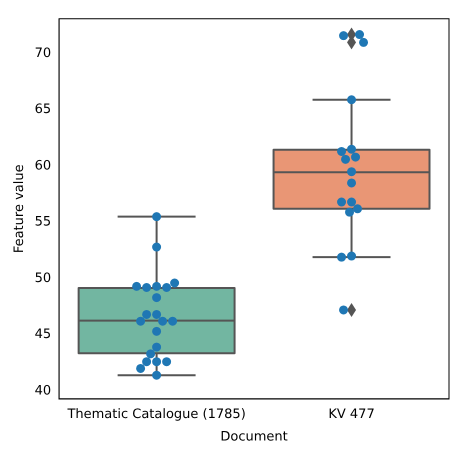  What do you see at coordinates (43, 110) in the screenshot?
I see `y-tick-label: 65` at bounding box center [43, 110].